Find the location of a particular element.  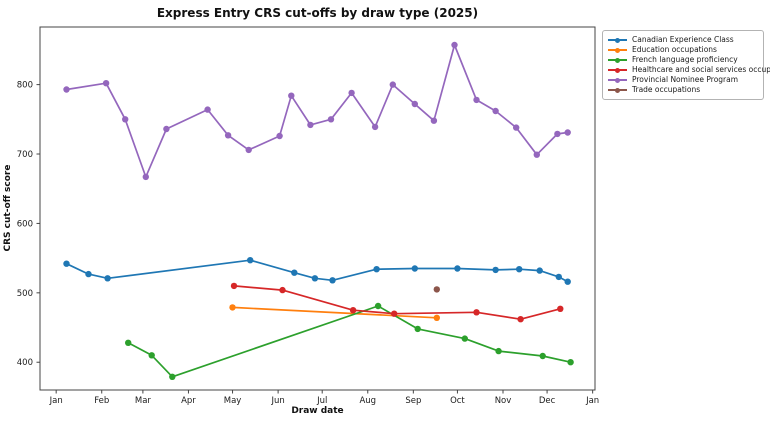

legend-label: Education occupations is located at coordinates (674, 49).